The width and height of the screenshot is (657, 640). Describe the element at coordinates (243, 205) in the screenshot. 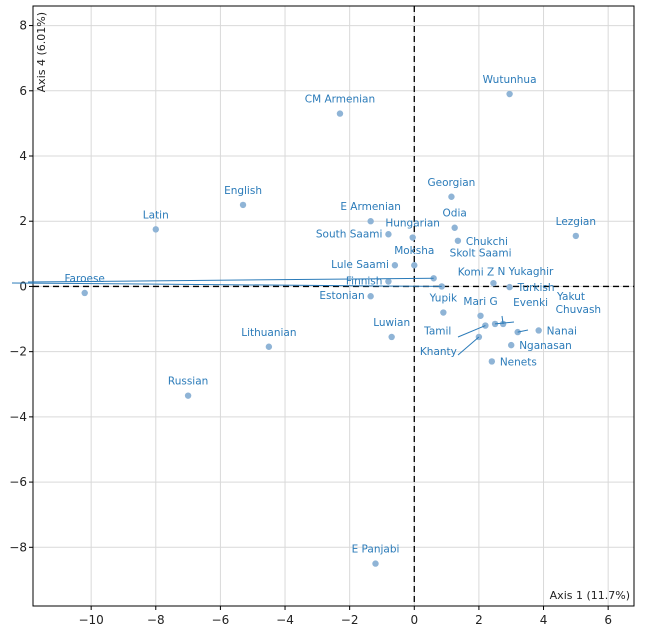

I see `point-english` at that location.